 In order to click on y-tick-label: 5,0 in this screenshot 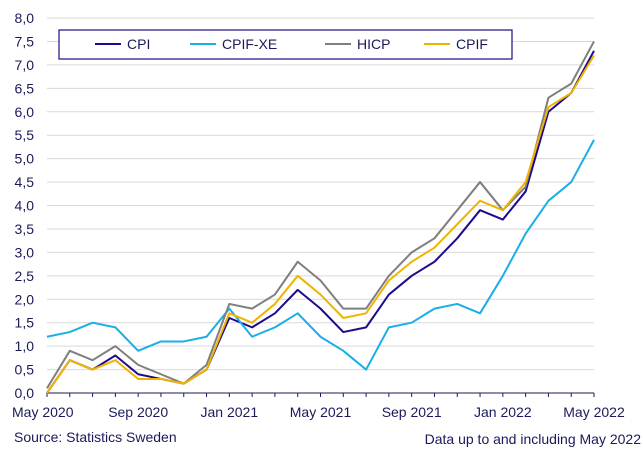, I will do `click(25, 159)`.